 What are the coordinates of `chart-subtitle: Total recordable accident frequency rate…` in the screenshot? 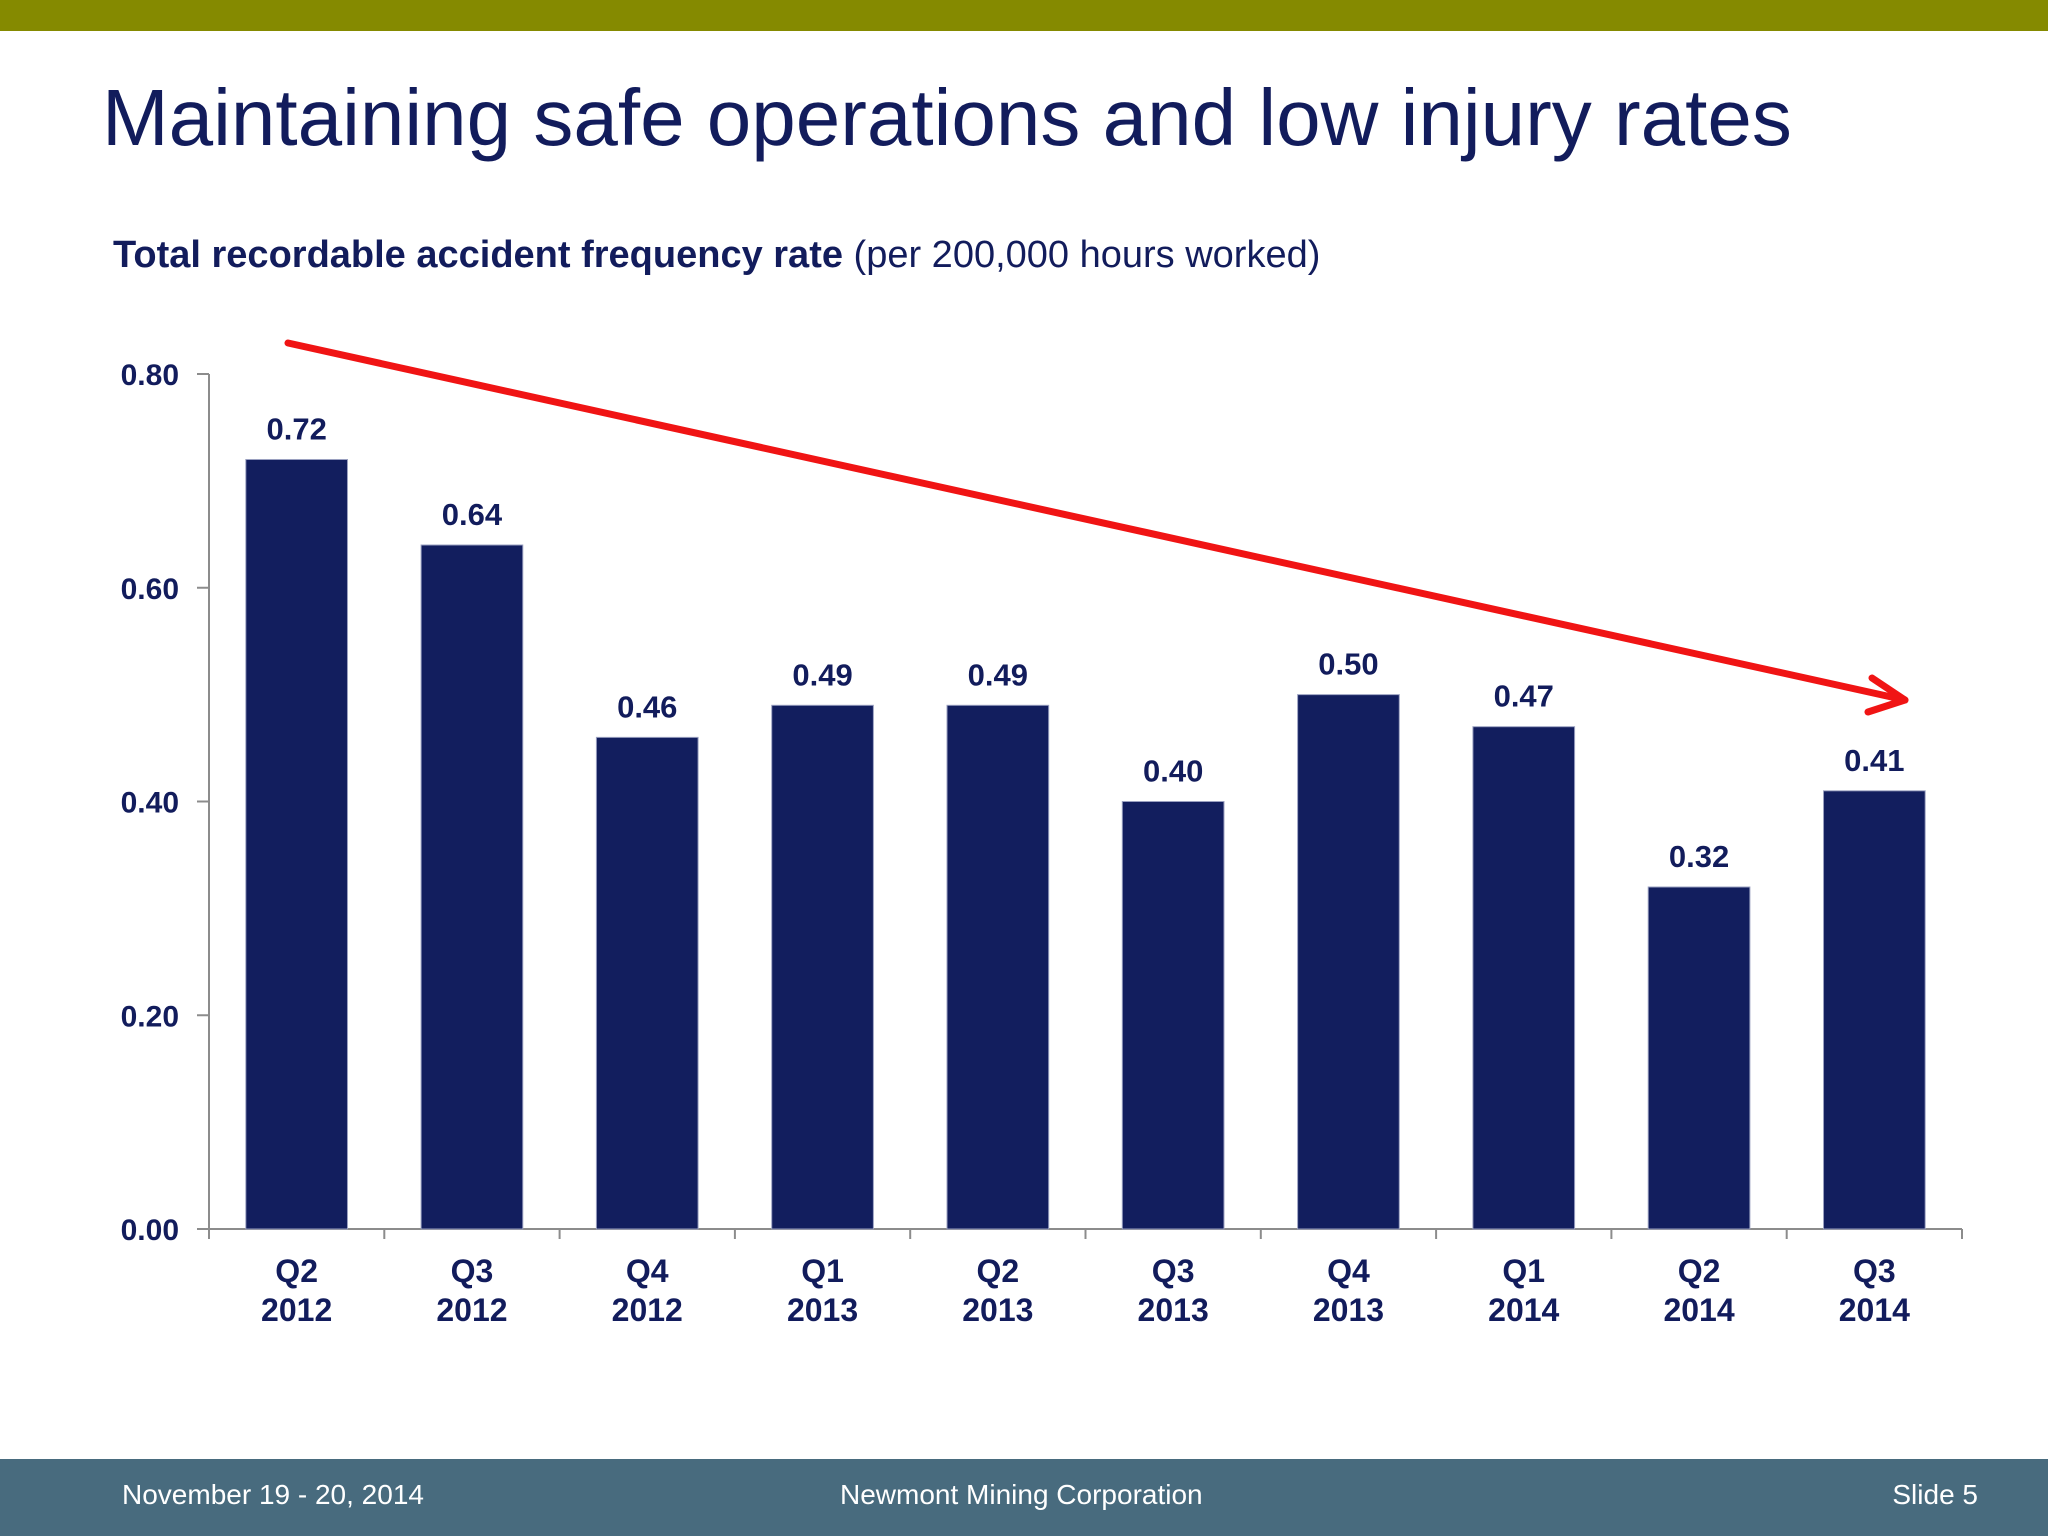 It's located at (716, 255).